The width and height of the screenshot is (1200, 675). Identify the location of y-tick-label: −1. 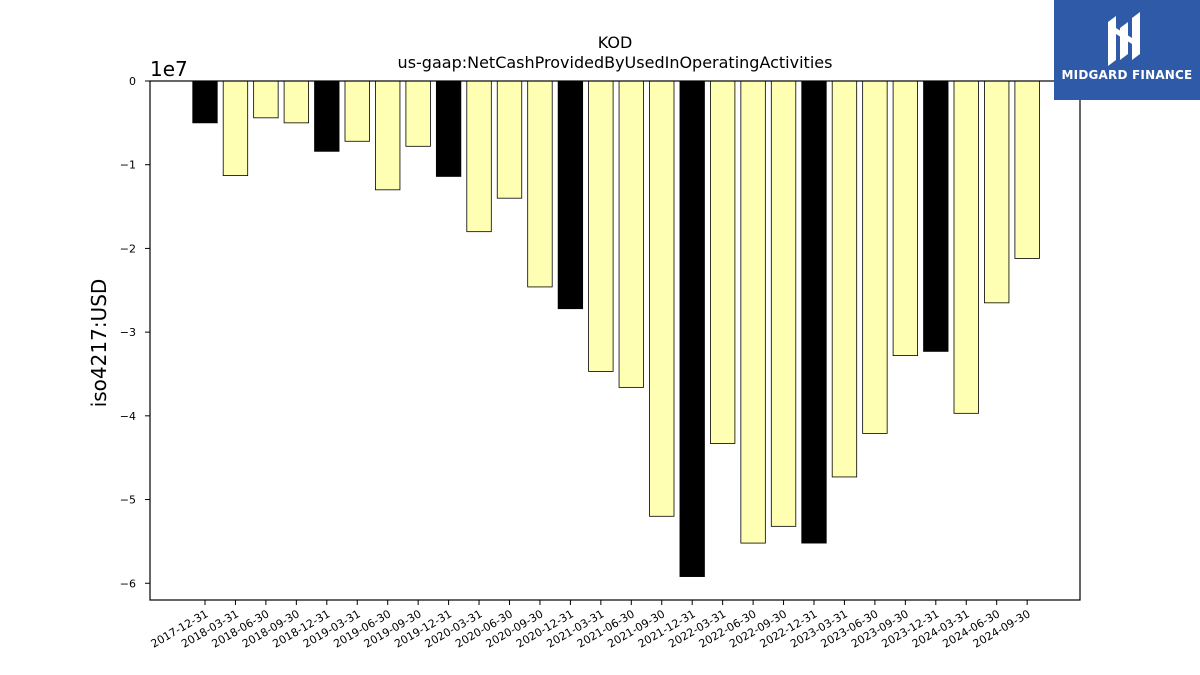
(128, 165).